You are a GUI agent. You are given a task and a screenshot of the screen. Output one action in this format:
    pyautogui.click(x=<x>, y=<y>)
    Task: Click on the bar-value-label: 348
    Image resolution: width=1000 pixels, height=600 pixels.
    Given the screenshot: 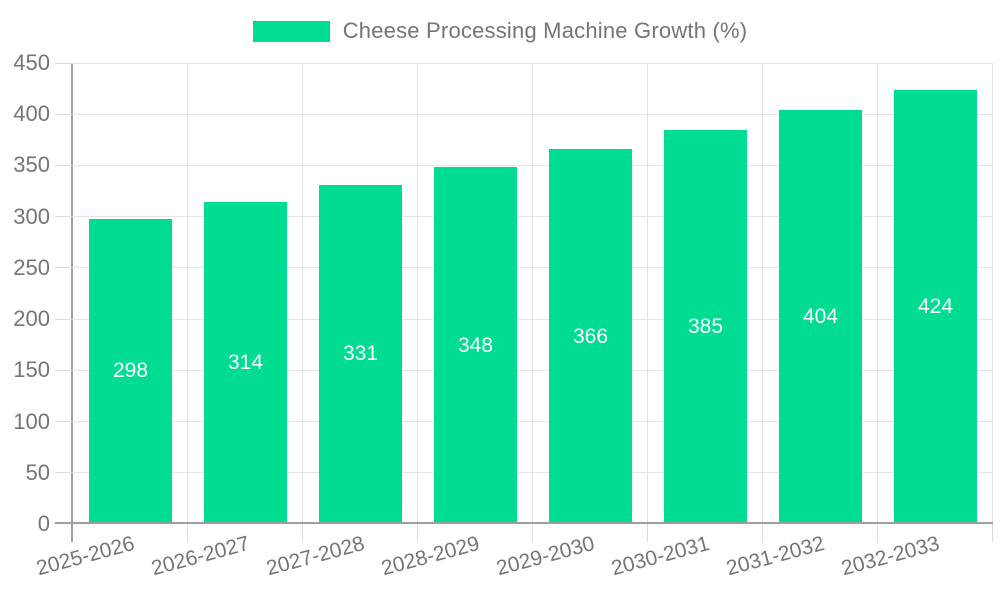 What is the action you would take?
    pyautogui.click(x=475, y=345)
    